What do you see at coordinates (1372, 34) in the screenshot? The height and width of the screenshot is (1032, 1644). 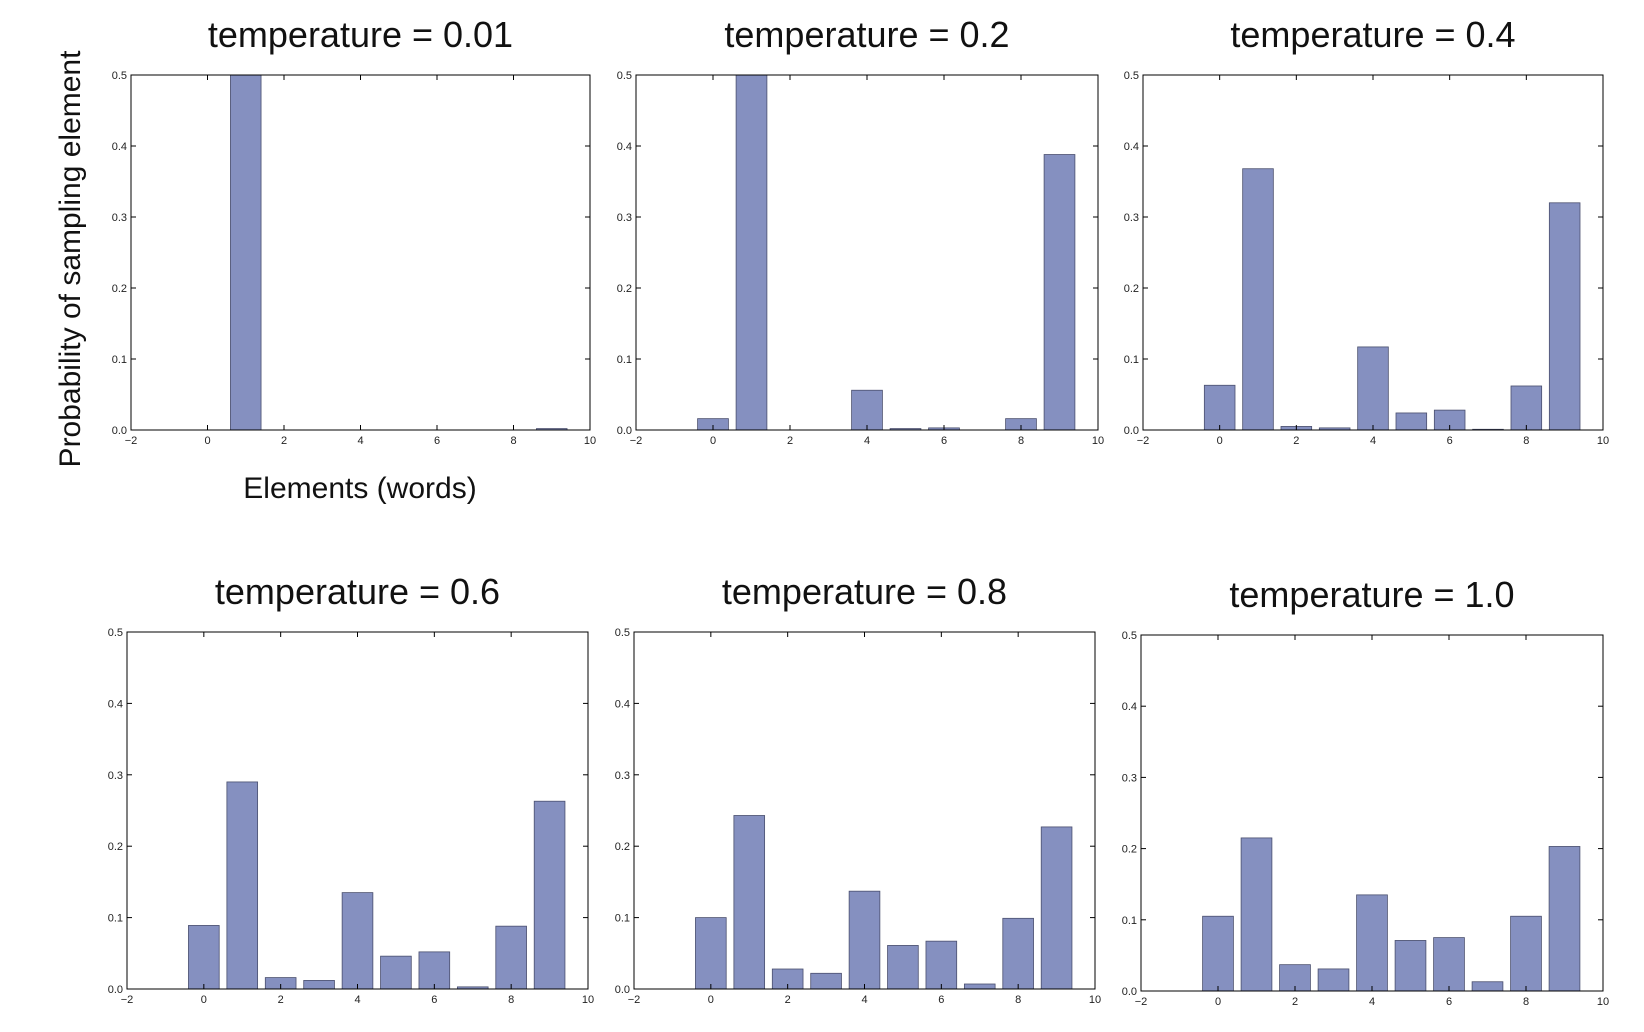 I see `chart-title: temperature = 0.4` at bounding box center [1372, 34].